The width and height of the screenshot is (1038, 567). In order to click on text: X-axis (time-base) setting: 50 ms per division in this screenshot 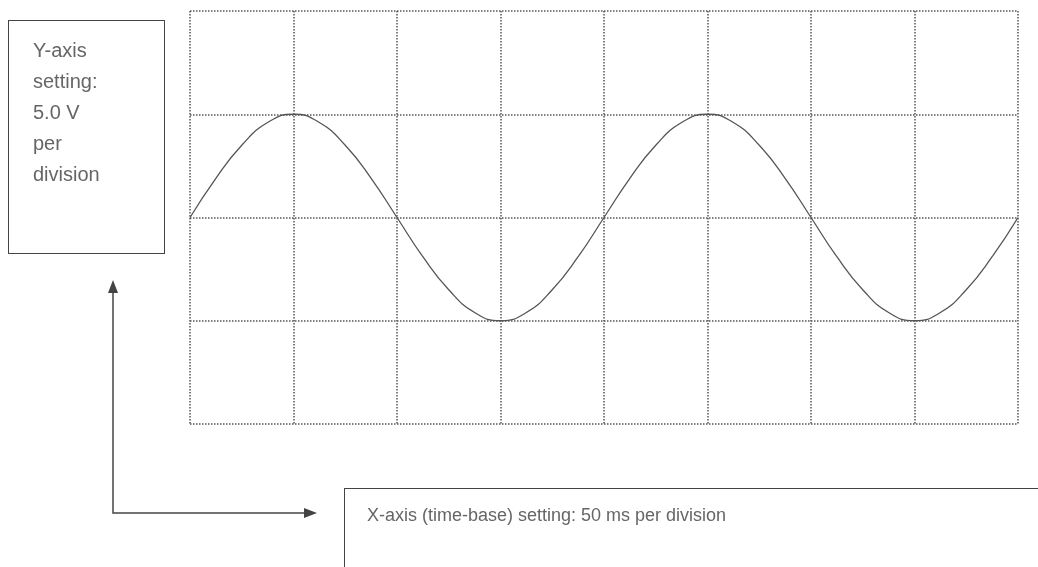, I will do `click(691, 527)`.